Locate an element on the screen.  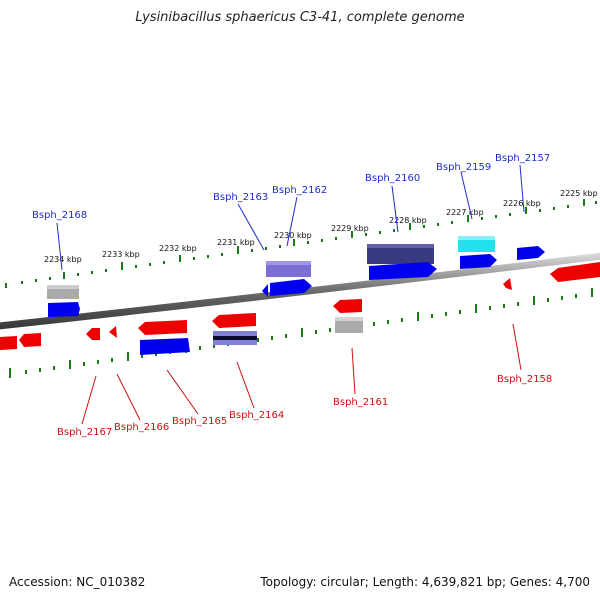
accession-text: Accession: NC_010382 is located at coordinates (77, 582).